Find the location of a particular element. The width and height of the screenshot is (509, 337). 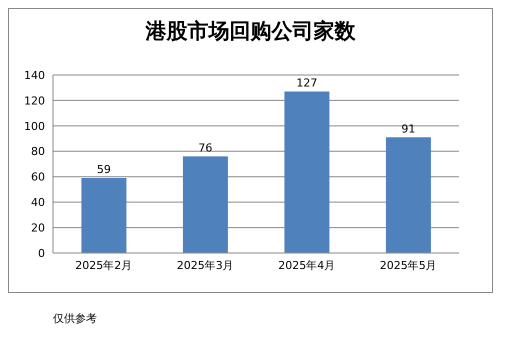

y-tick-label: 40 is located at coordinates (38, 203).